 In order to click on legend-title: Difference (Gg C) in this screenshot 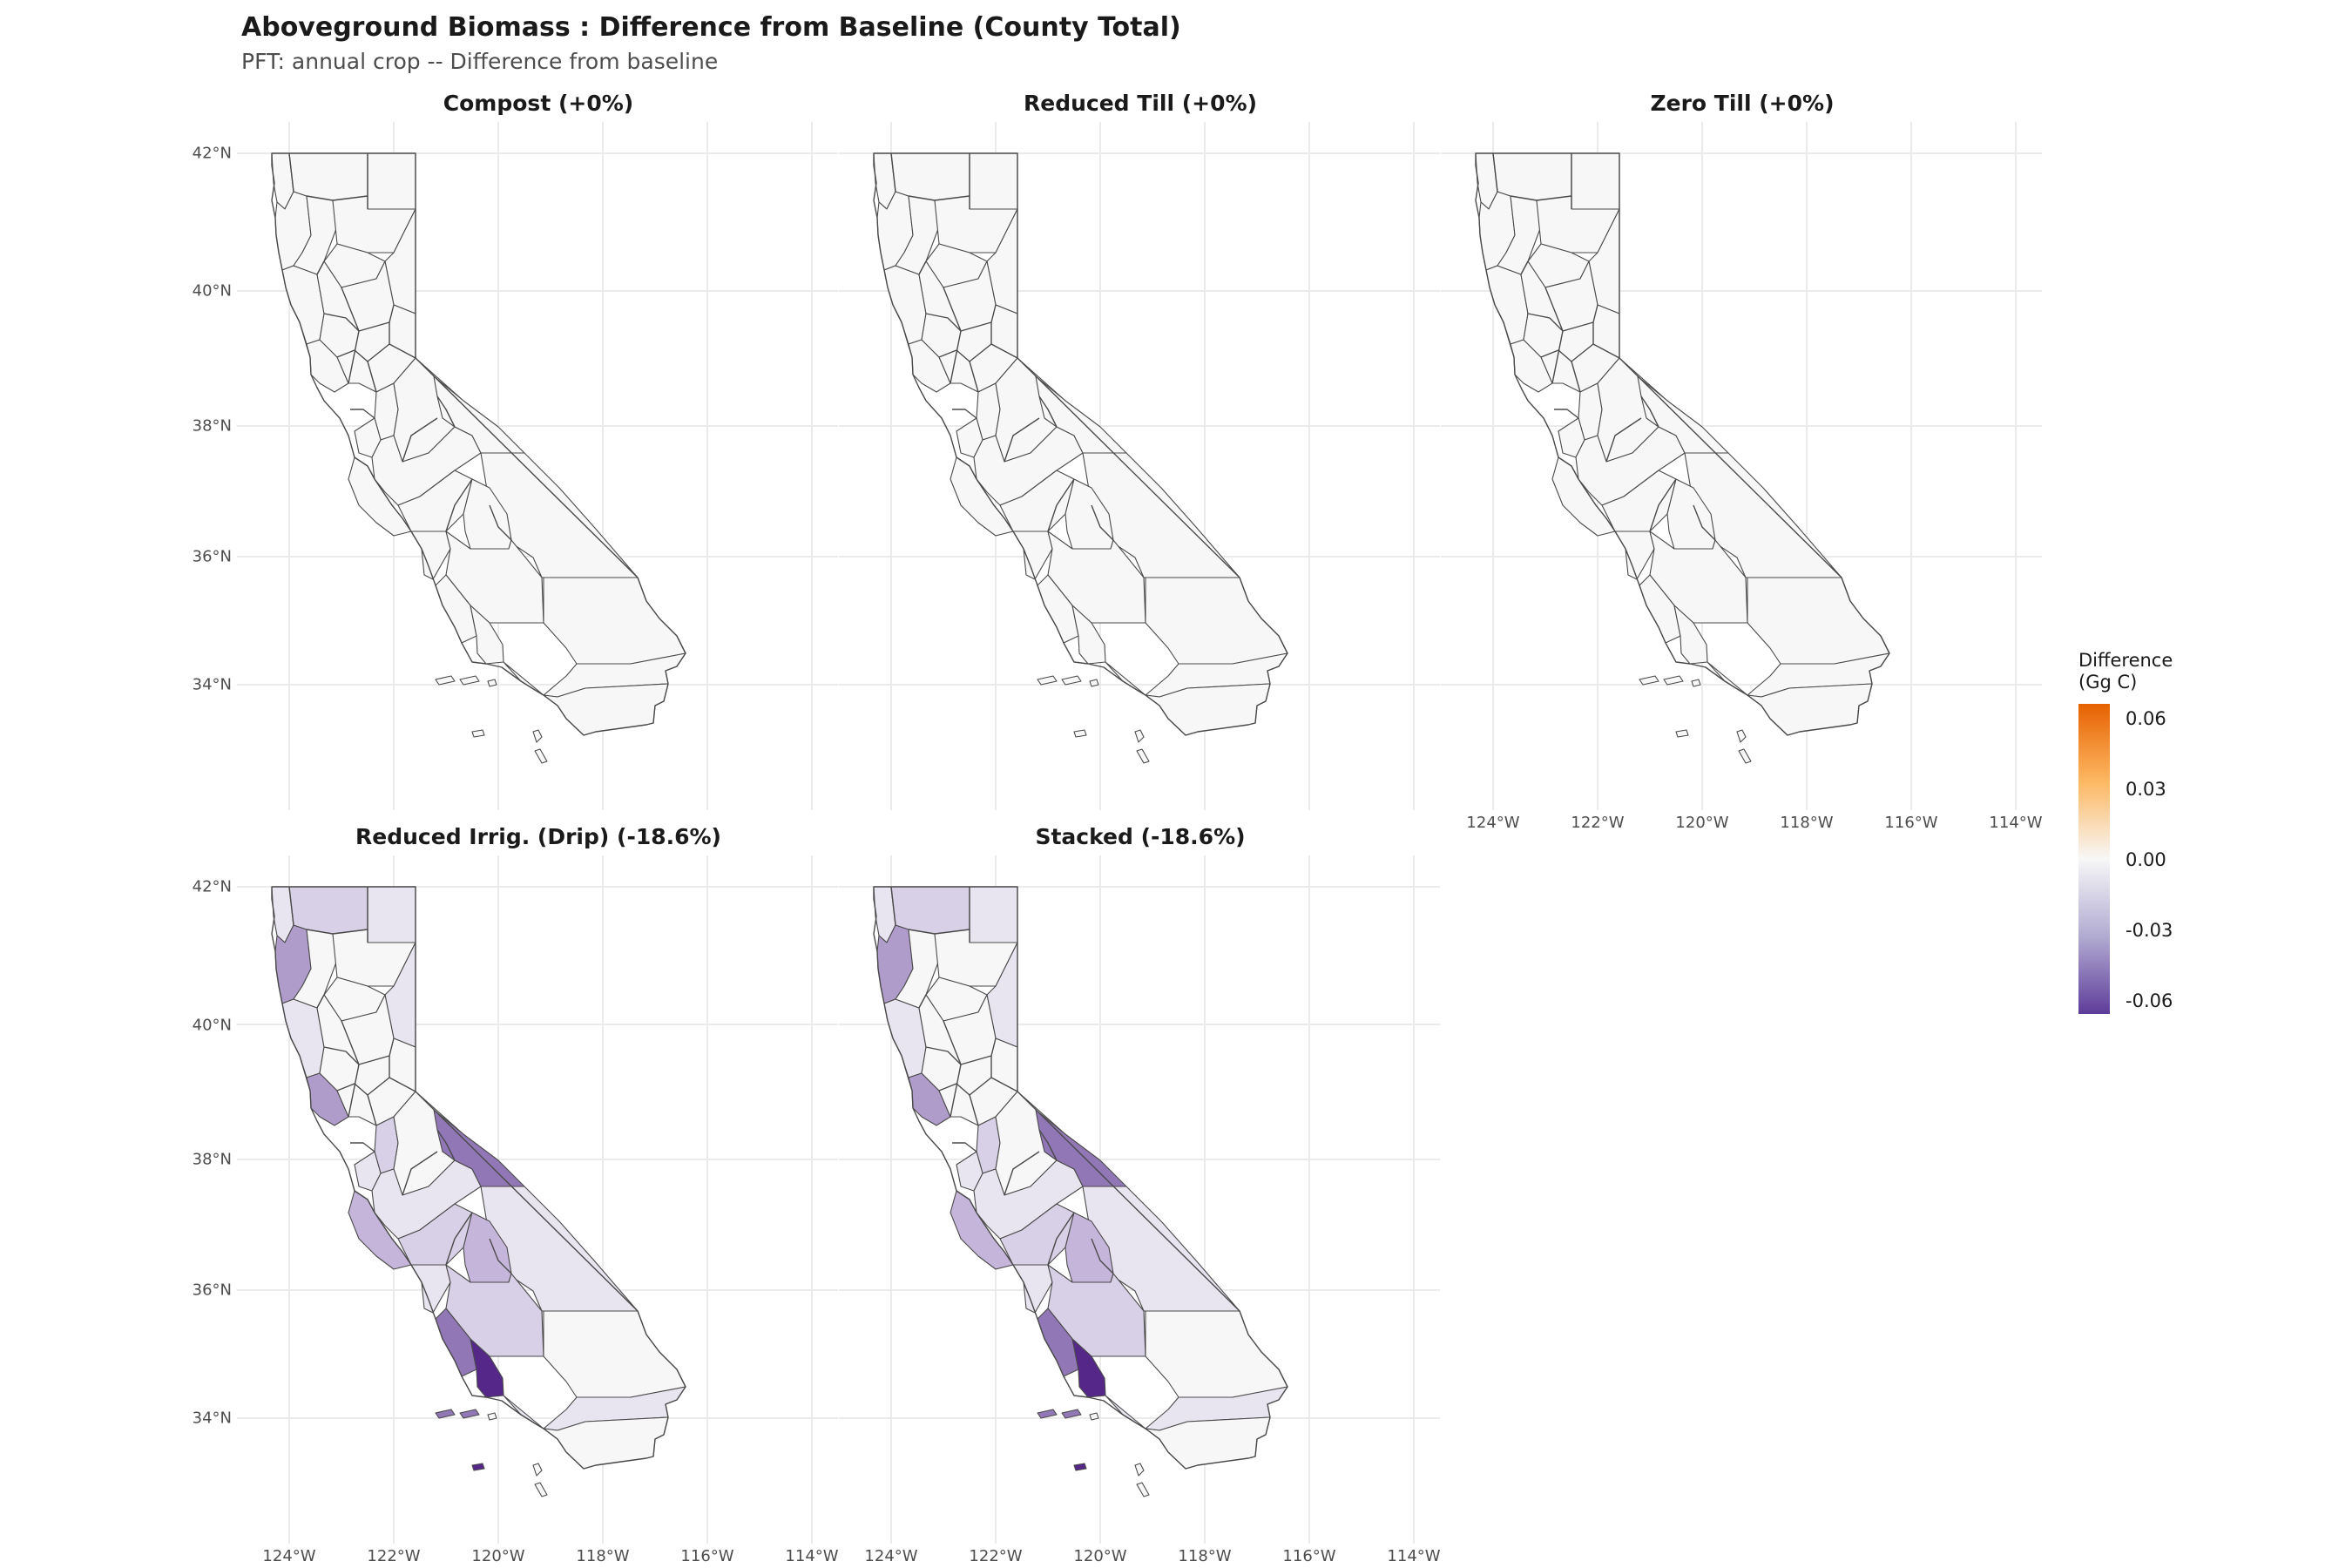, I will do `click(2125, 672)`.